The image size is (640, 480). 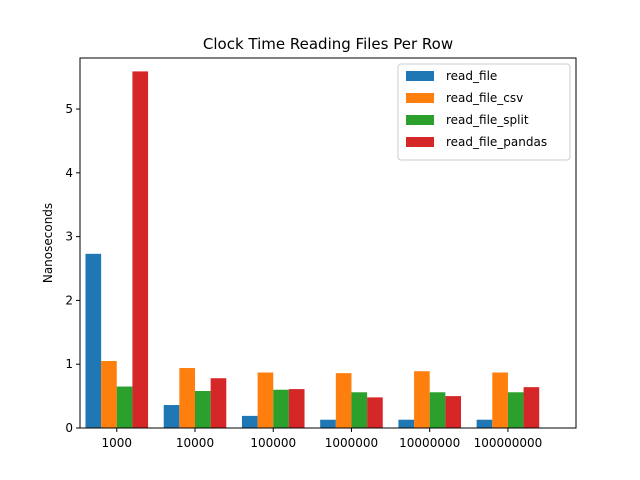 What do you see at coordinates (429, 443) in the screenshot?
I see `x-tick-label: 10000000` at bounding box center [429, 443].